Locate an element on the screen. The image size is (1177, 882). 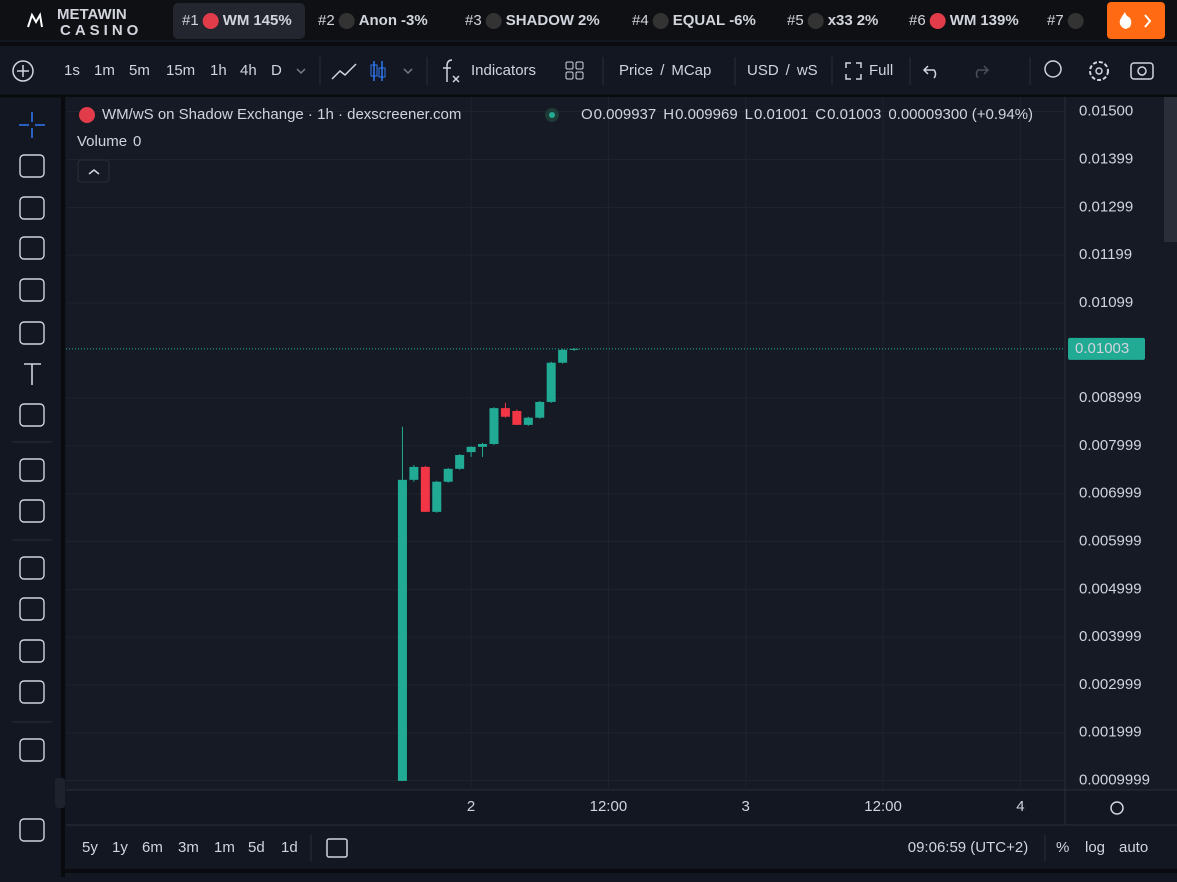
range: 1y is located at coordinates (120, 847).